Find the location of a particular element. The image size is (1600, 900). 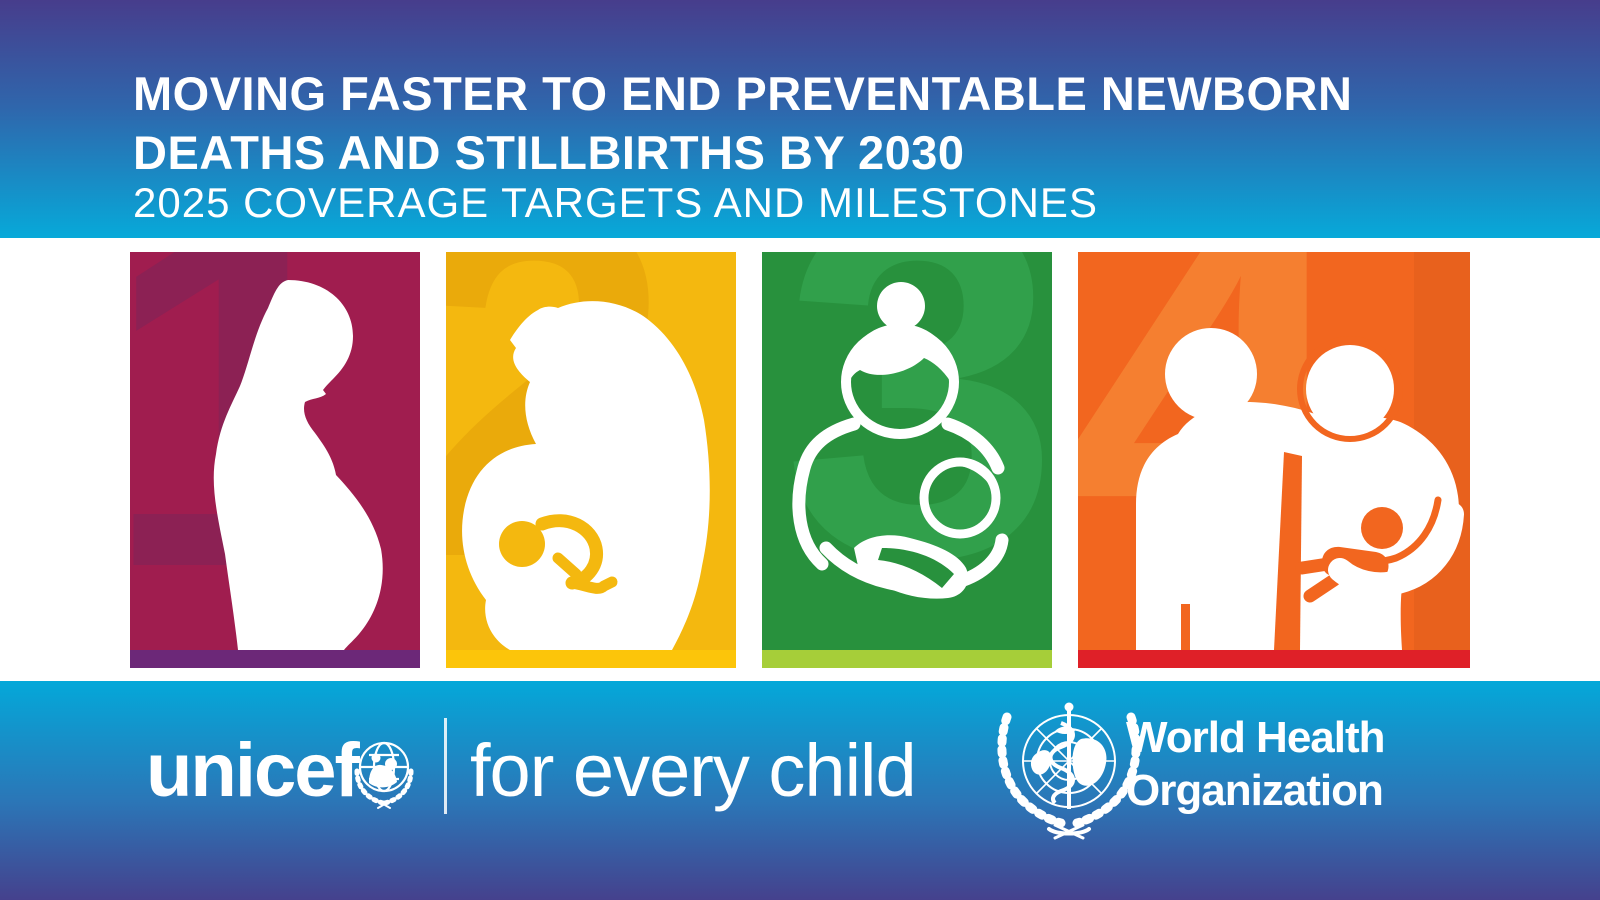

panel-3-footer-strip is located at coordinates (907, 659).